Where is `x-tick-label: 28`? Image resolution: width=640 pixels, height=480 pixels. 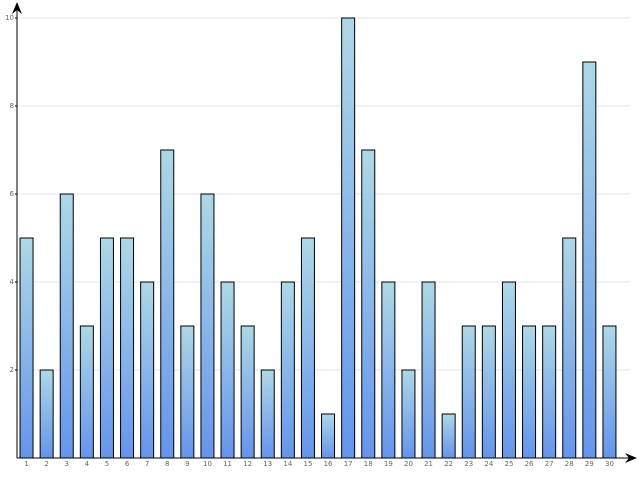 x-tick-label: 28 is located at coordinates (569, 464).